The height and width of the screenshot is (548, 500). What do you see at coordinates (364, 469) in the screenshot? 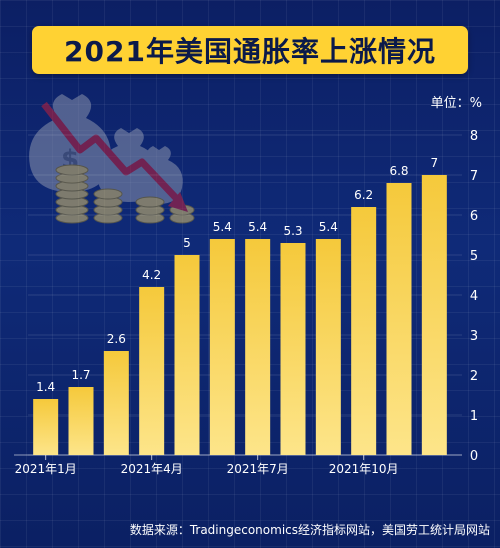
I see `x-tick-label: 2021年10月` at bounding box center [364, 469].